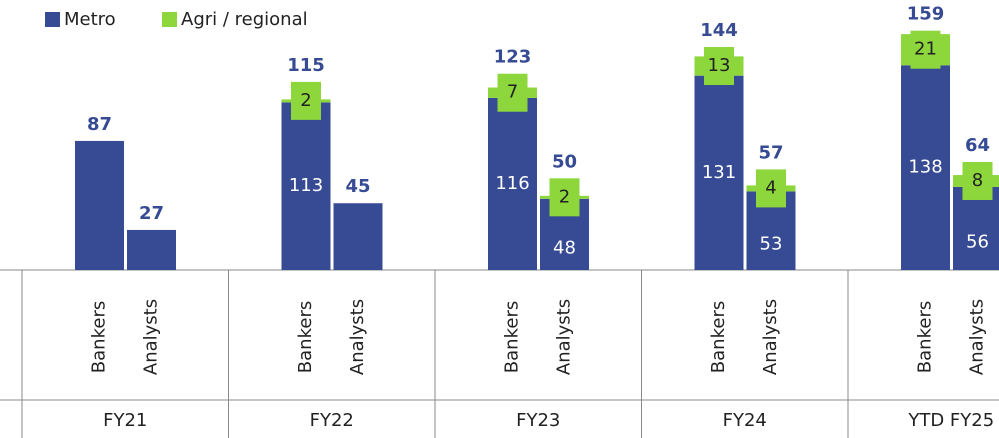 The height and width of the screenshot is (438, 999). Describe the element at coordinates (99, 124) in the screenshot. I see `total-label: 87` at that location.